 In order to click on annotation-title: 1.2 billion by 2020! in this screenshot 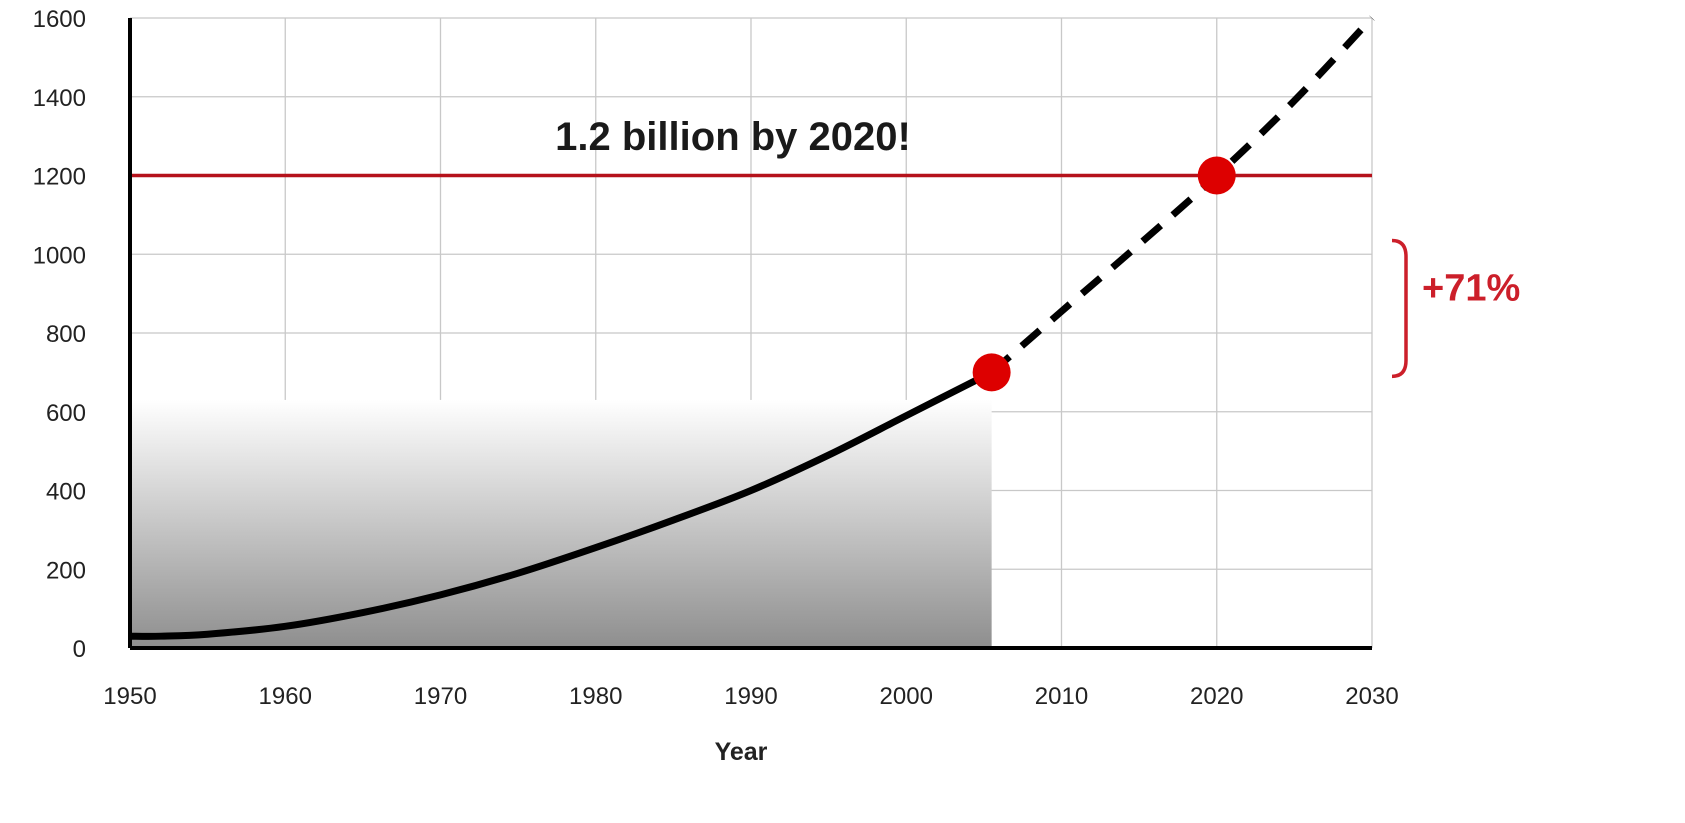, I will do `click(733, 137)`.